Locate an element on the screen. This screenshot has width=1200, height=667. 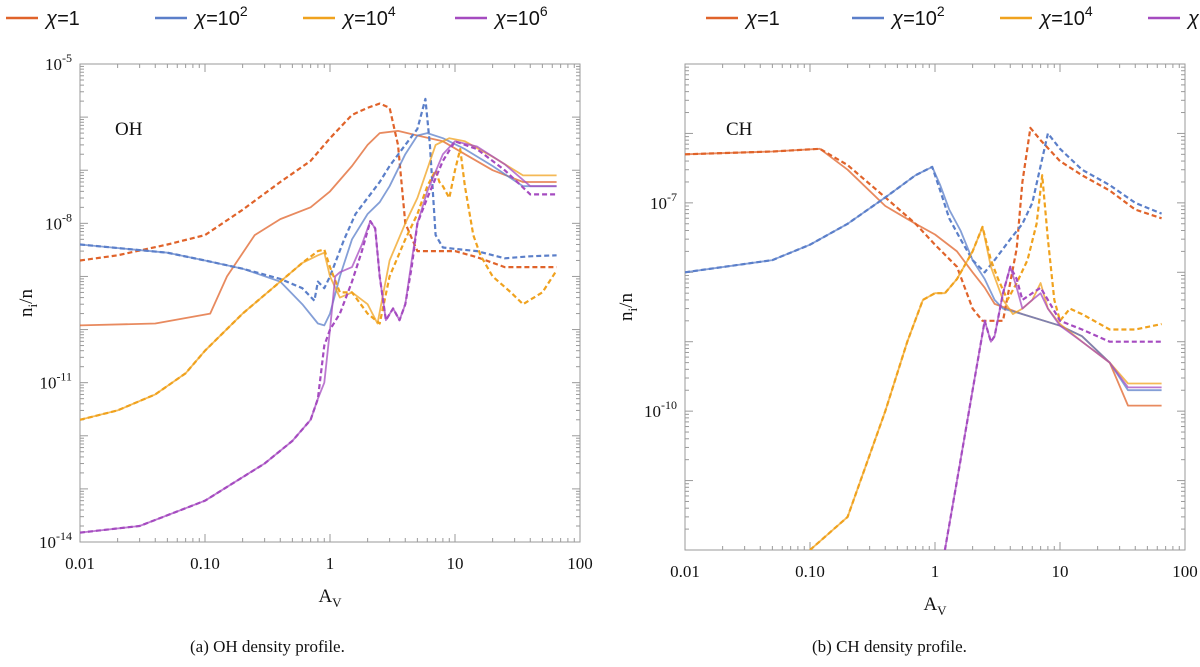
y-tick-label: 10⁻¹¹ is located at coordinates (55, 381).